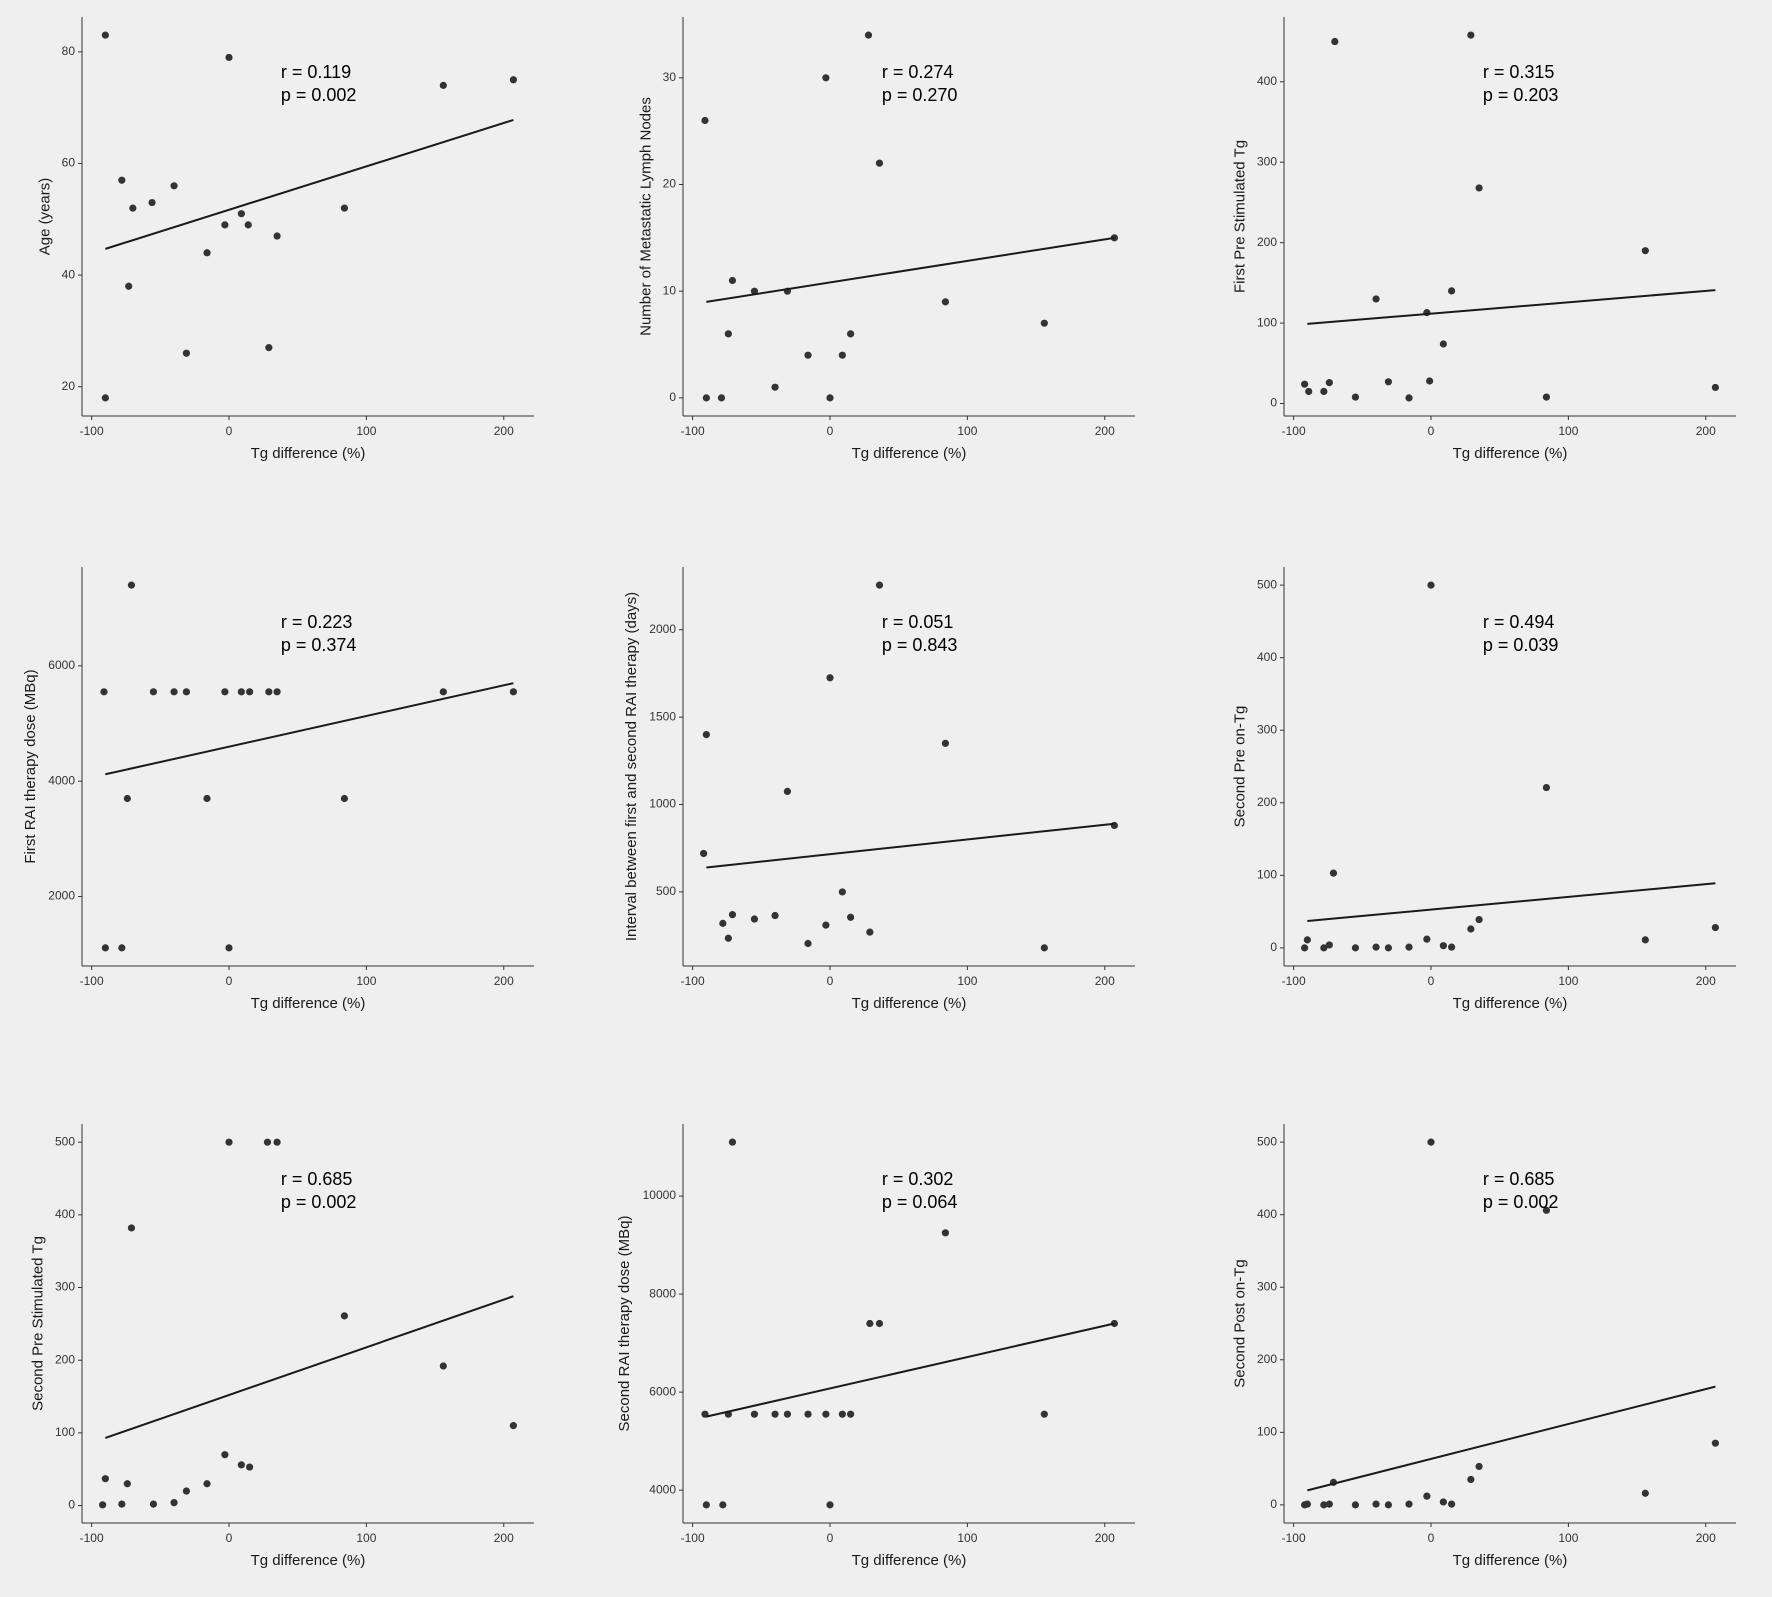  I want to click on annotation: p = 0.843, so click(920, 645).